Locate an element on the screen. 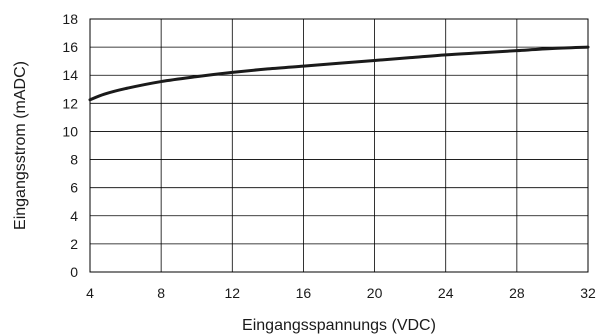 This screenshot has width=598, height=335. x-tick-label-12: 12 is located at coordinates (232, 293).